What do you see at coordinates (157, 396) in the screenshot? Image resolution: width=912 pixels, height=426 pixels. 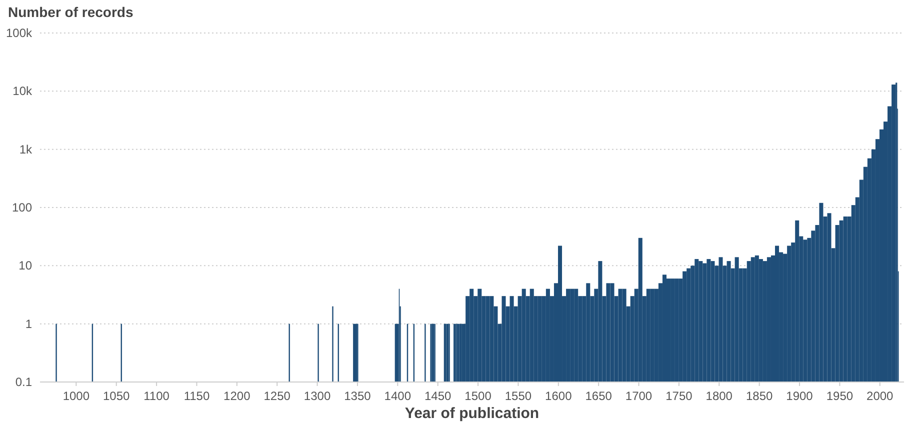 I see `x-tick-label: 1100` at bounding box center [157, 396].